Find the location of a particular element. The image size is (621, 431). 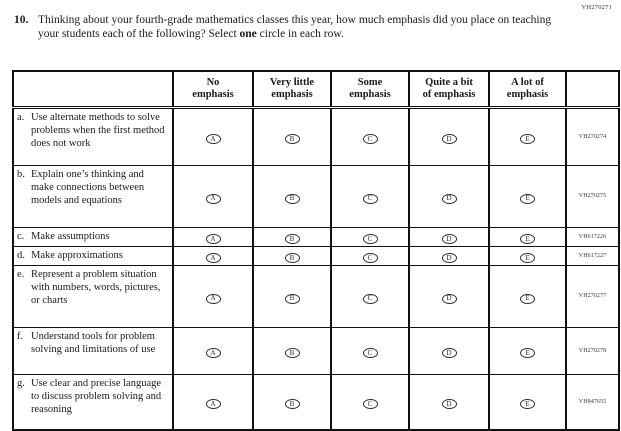

cell-e-some: C is located at coordinates (370, 296).